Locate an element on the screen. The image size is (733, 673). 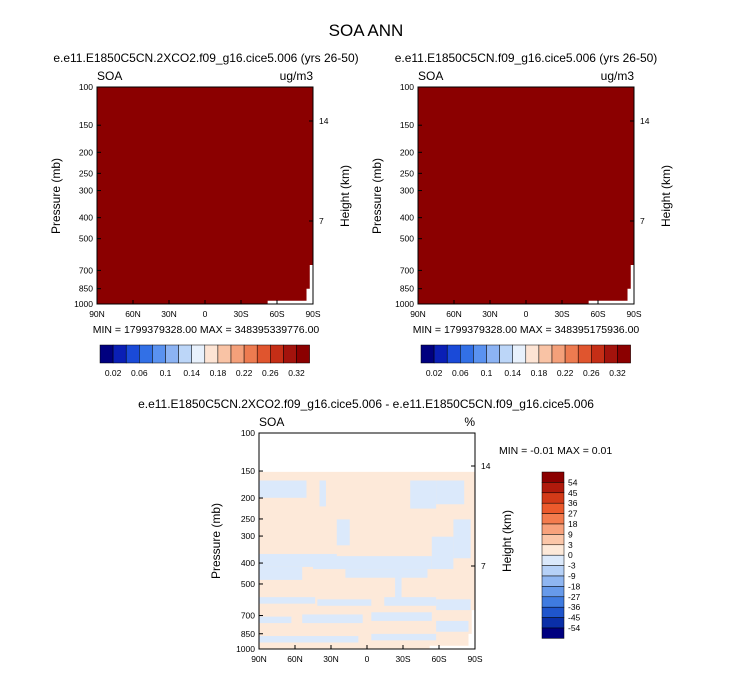
colorbar-label: 0.14 is located at coordinates (191, 373).